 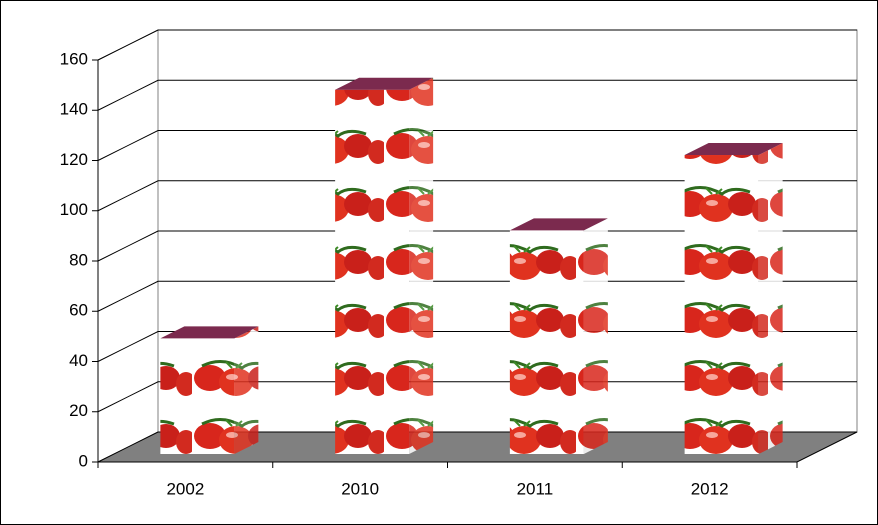 What do you see at coordinates (78, 360) in the screenshot?
I see `y-tick-label: 40` at bounding box center [78, 360].